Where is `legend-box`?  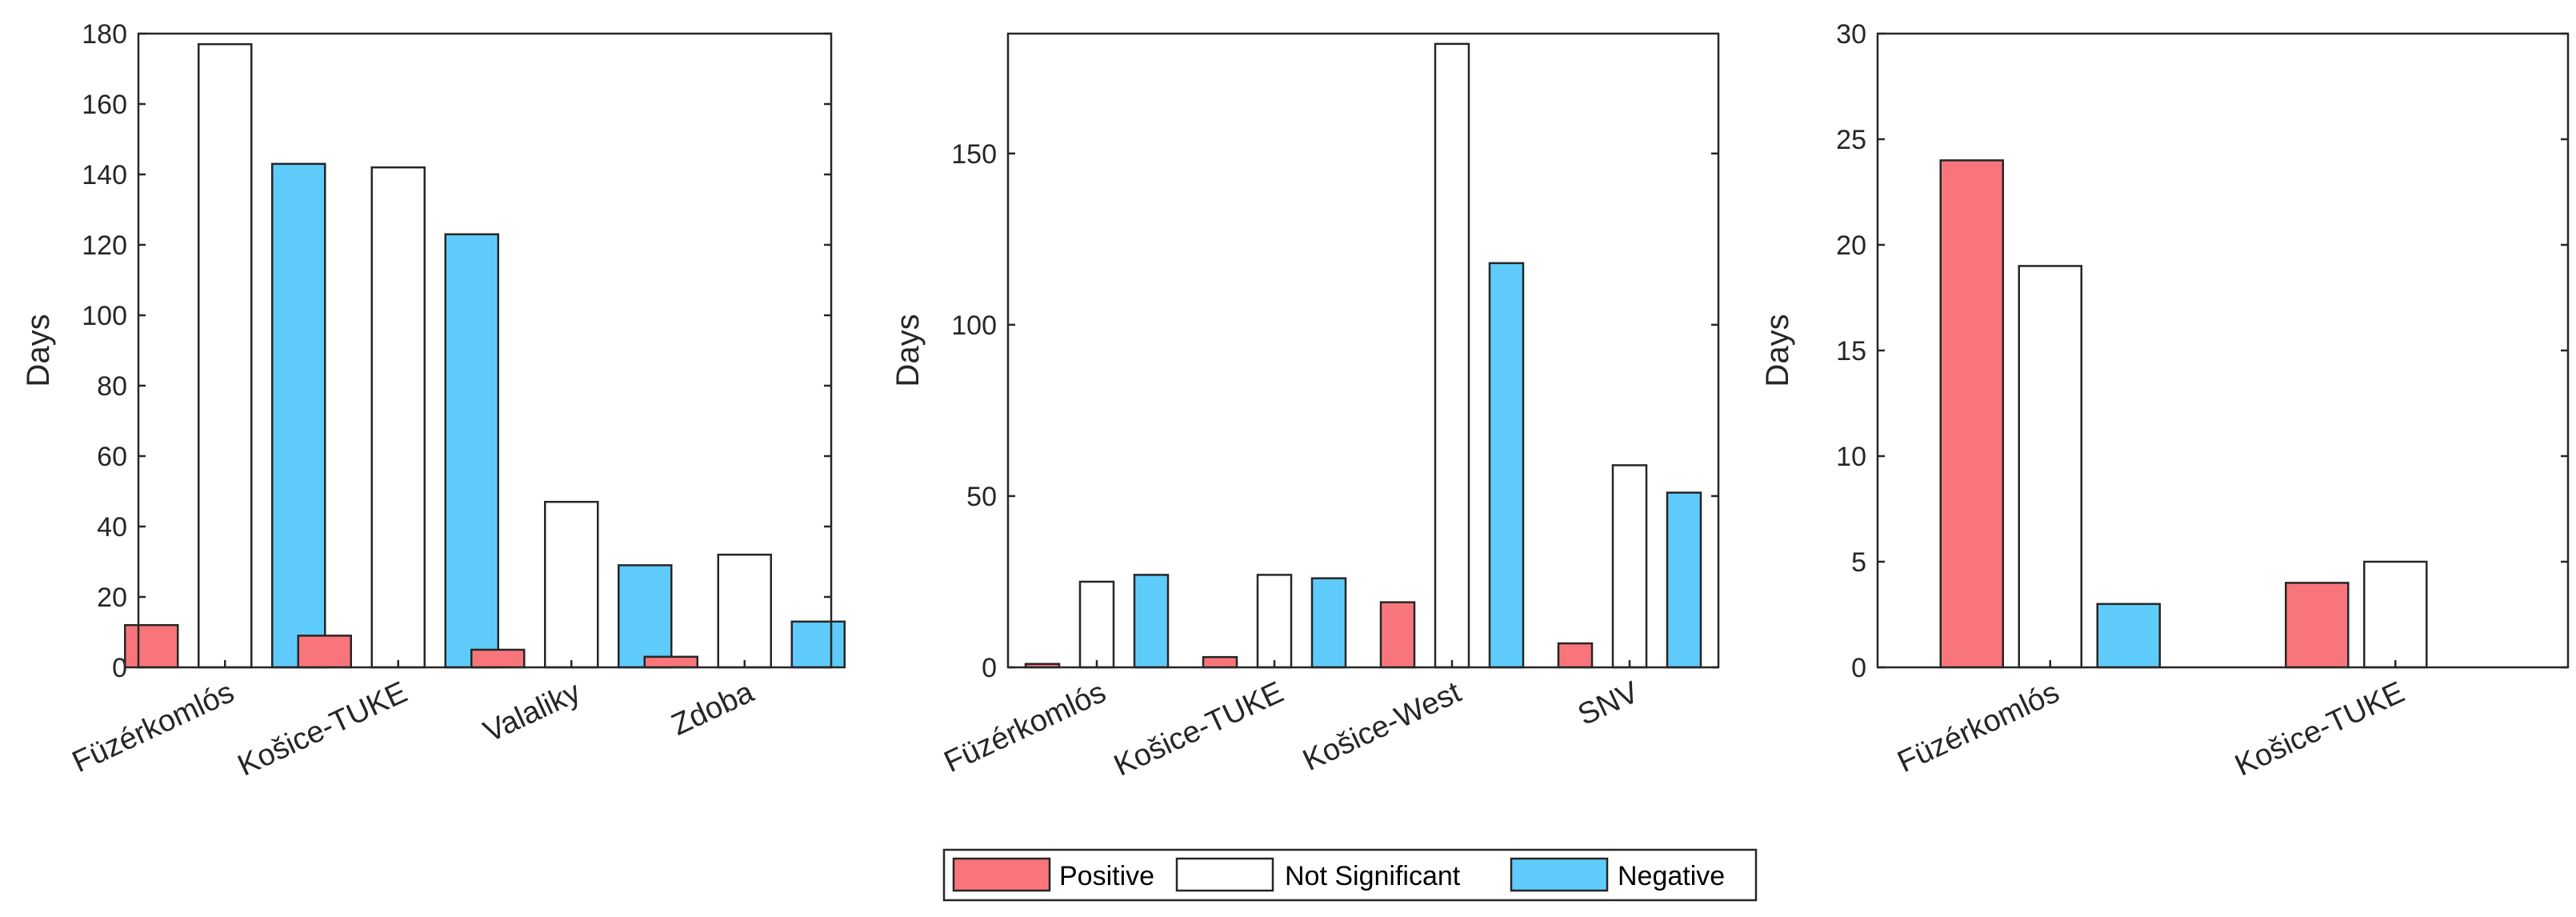
legend-box is located at coordinates (1350, 875).